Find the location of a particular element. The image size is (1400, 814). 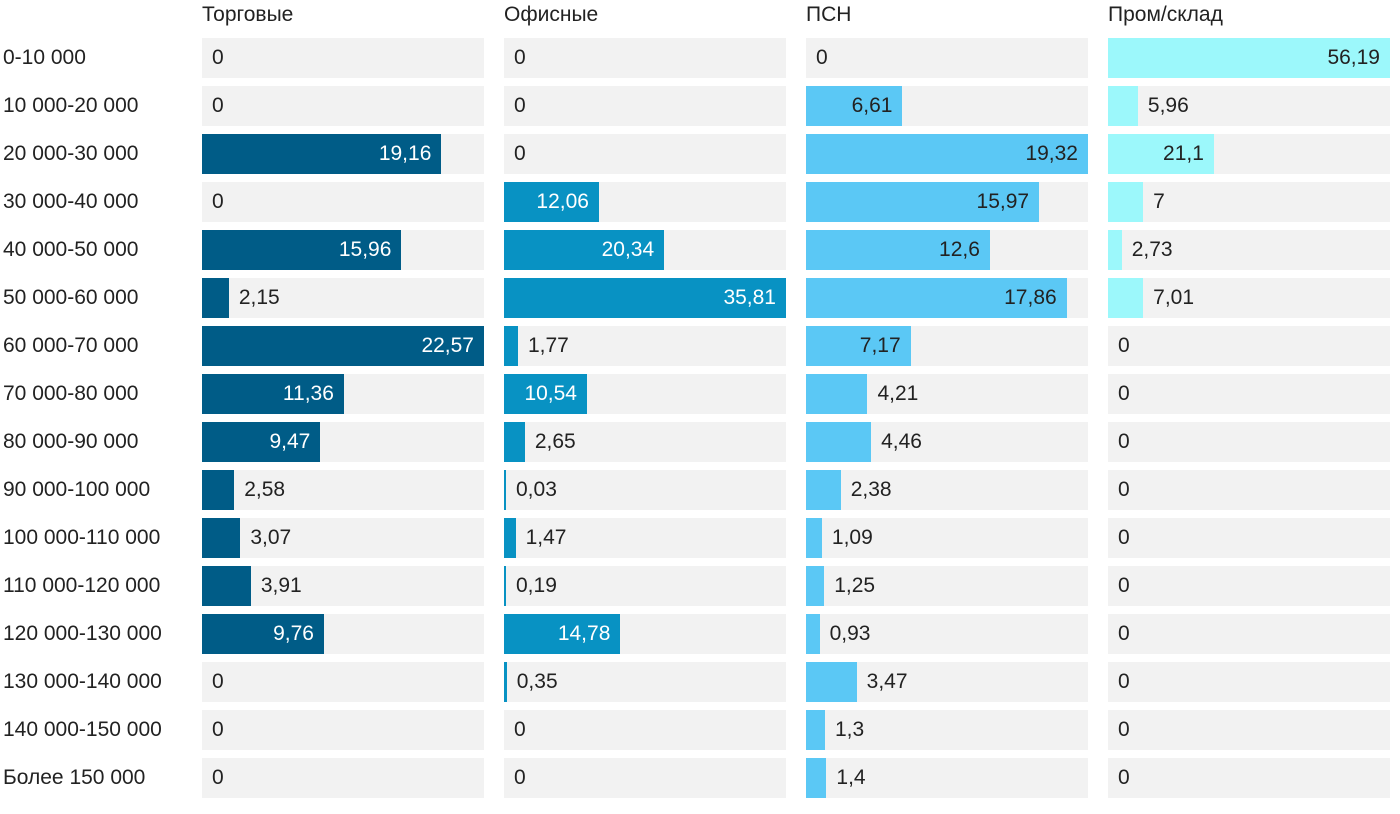

bar-track: 1,4 is located at coordinates (947, 778).